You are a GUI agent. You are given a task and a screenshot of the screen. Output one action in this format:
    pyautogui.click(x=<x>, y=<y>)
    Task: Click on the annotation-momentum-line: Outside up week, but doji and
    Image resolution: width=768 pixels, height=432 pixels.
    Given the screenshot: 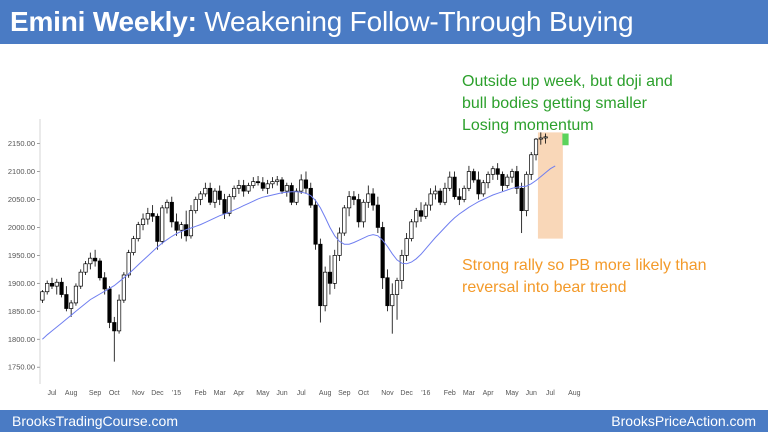 What is the action you would take?
    pyautogui.click(x=567, y=81)
    